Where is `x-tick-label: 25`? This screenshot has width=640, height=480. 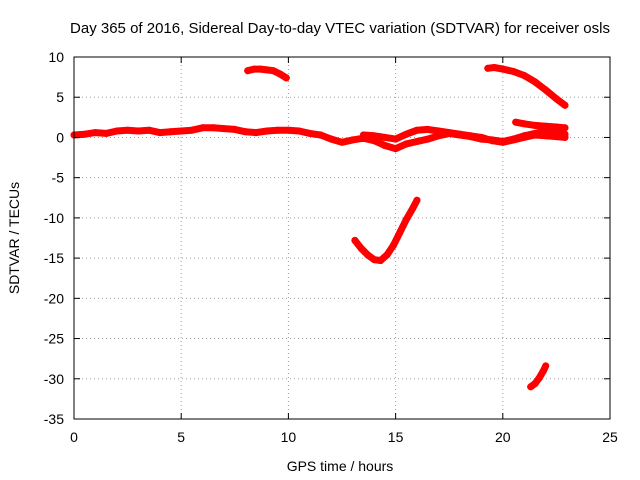 x-tick-label: 25 is located at coordinates (610, 437).